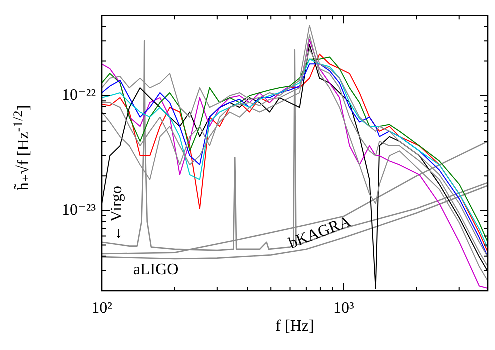 Image resolution: width=495 pixels, height=350 pixels. Describe the element at coordinates (156, 270) in the screenshot. I see `annotation: aLIGO` at that location.